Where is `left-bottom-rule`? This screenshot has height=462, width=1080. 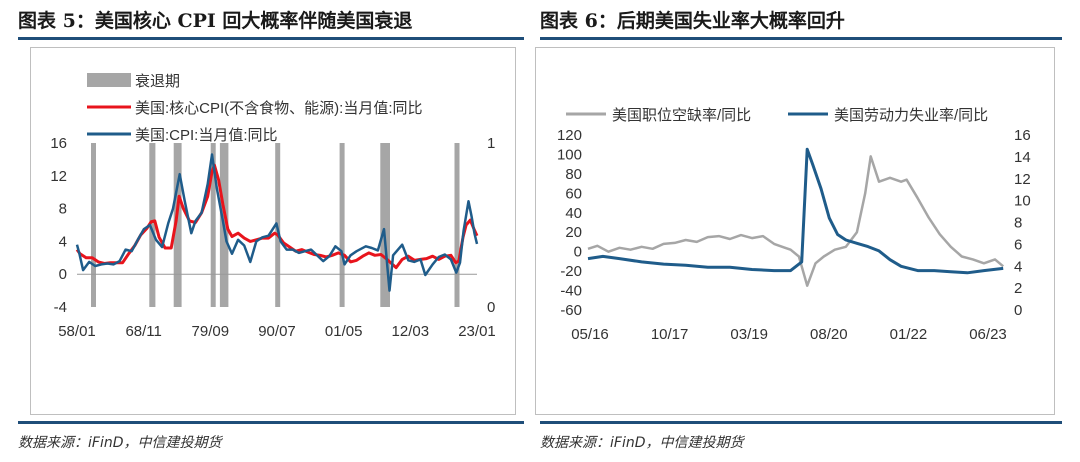
left-bottom-rule is located at coordinates (271, 422).